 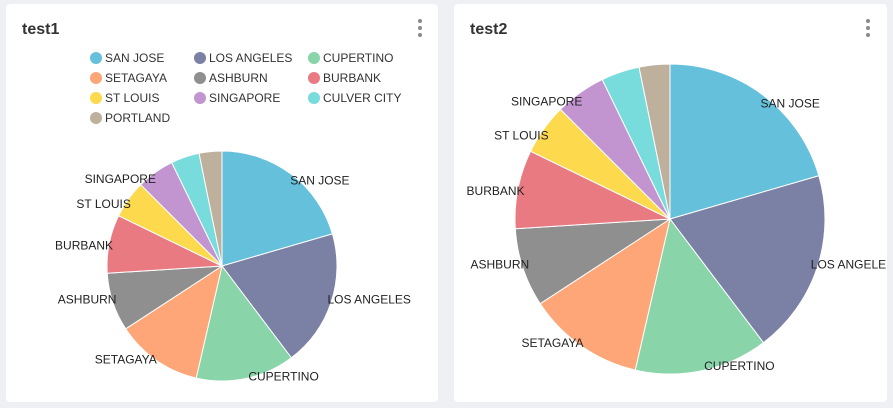 I want to click on legend-label: ASHBURN, so click(x=238, y=78).